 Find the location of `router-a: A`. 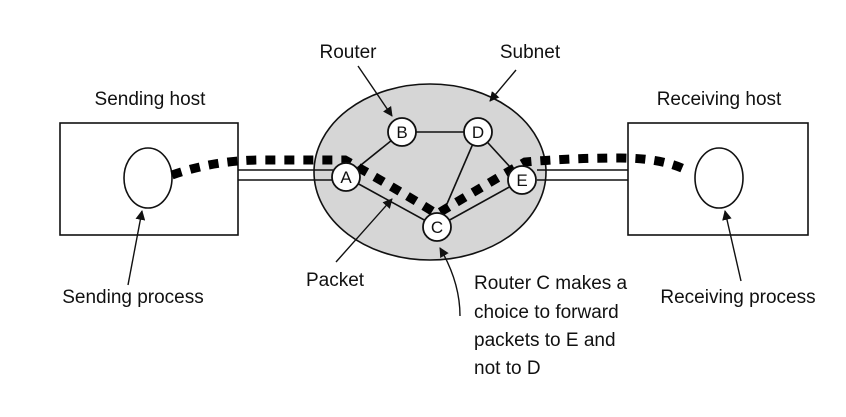

router-a: A is located at coordinates (346, 177).